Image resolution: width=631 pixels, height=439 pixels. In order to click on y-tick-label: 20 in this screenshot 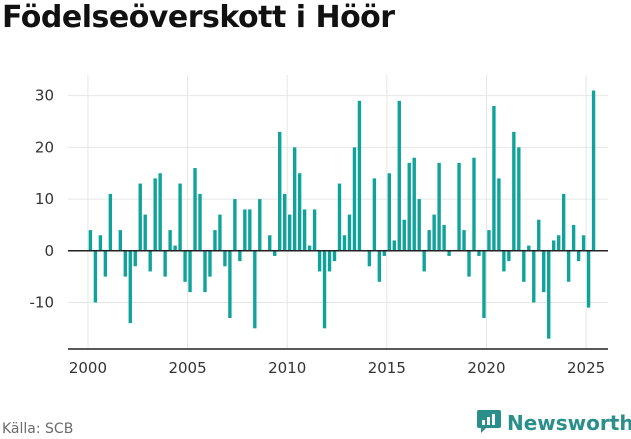, I will do `click(44, 147)`.